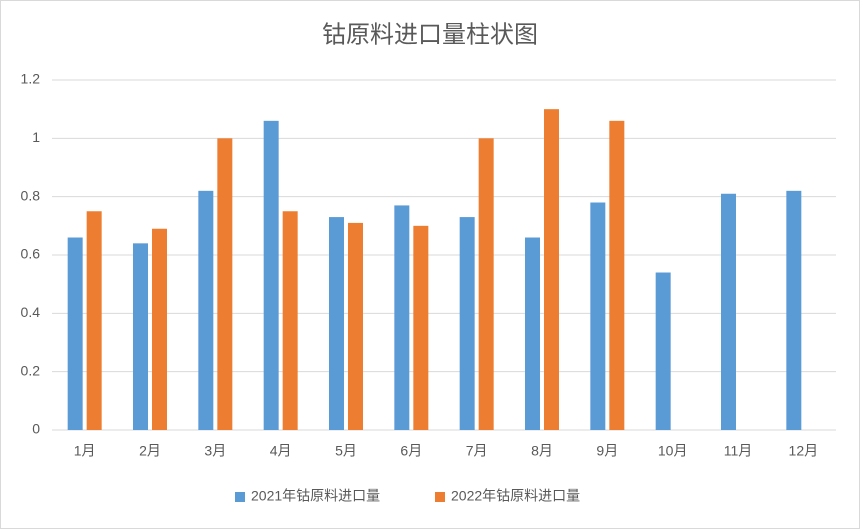 Image resolution: width=860 pixels, height=529 pixels. What do you see at coordinates (346, 451) in the screenshot?
I see `x-tick-label: 5月` at bounding box center [346, 451].